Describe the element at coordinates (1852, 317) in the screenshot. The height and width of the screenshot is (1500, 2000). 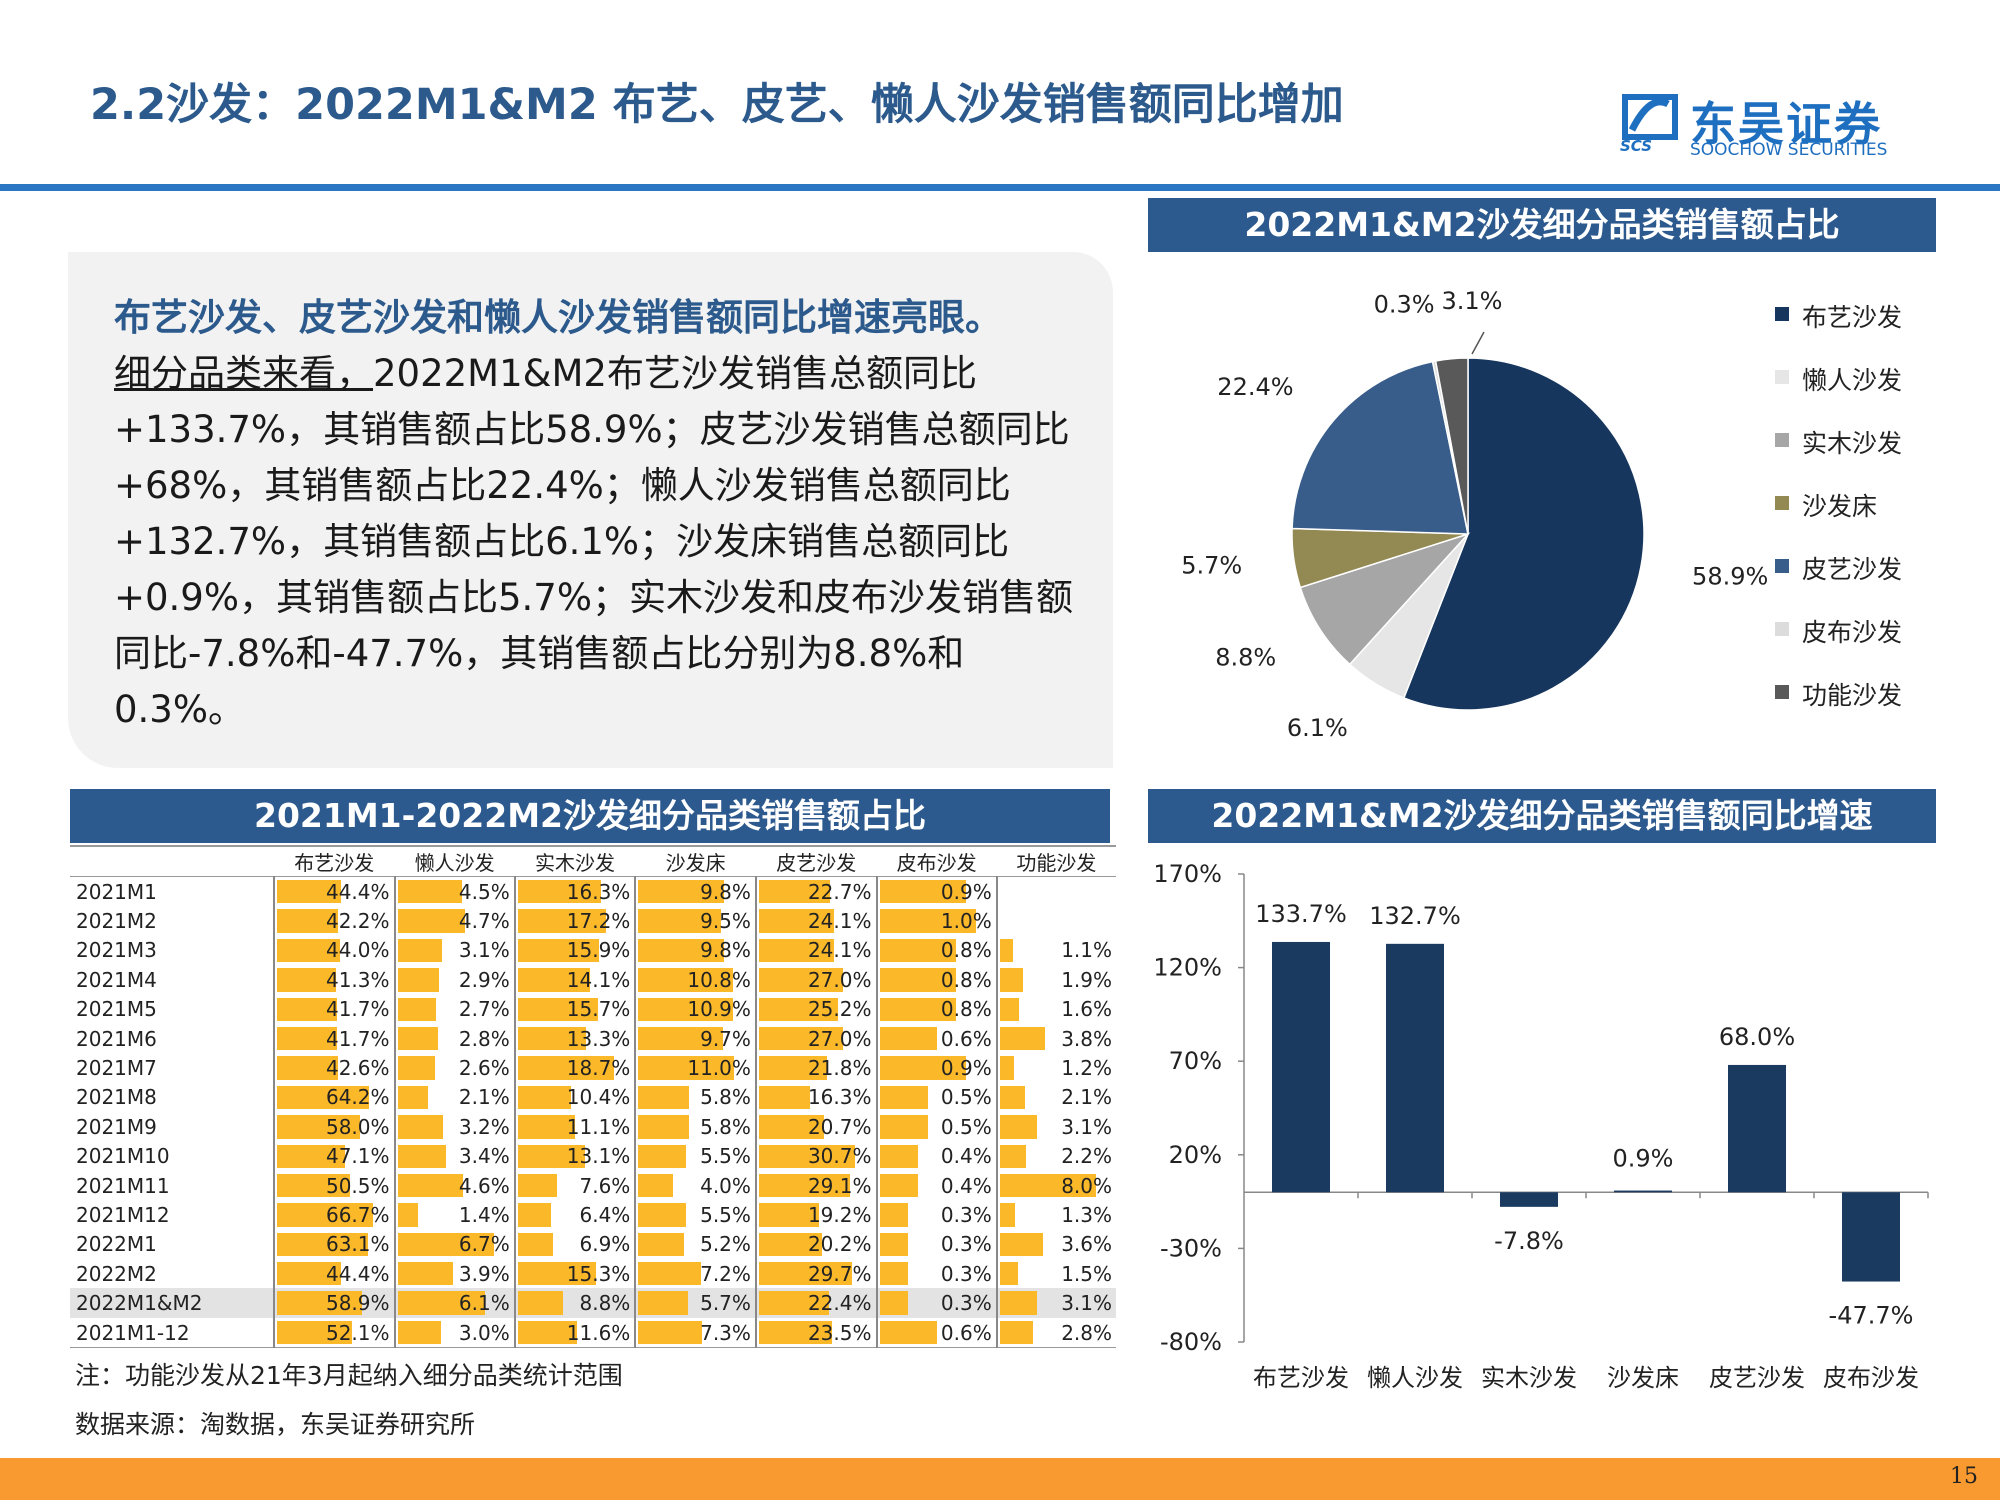
I see `legend-item: 布艺沙发` at that location.